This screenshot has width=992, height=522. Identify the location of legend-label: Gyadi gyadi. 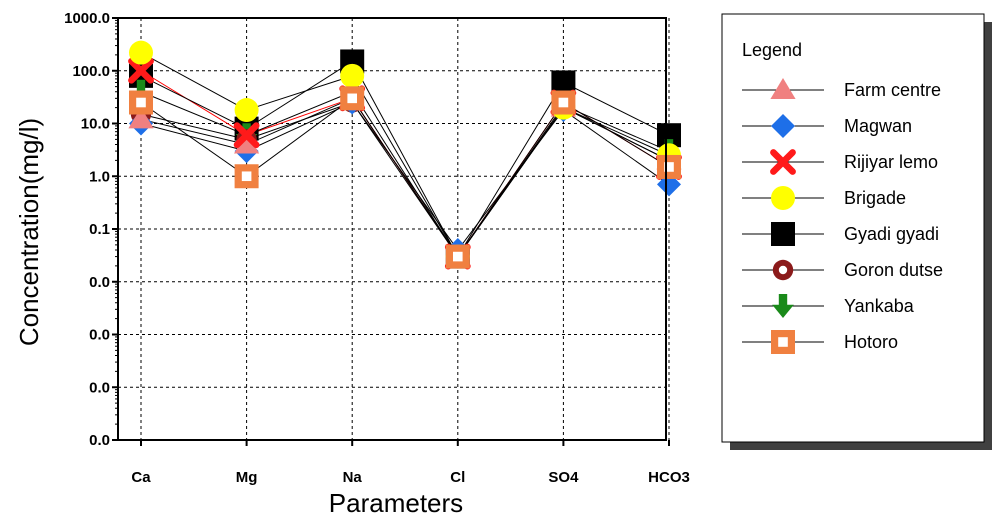
(891, 234).